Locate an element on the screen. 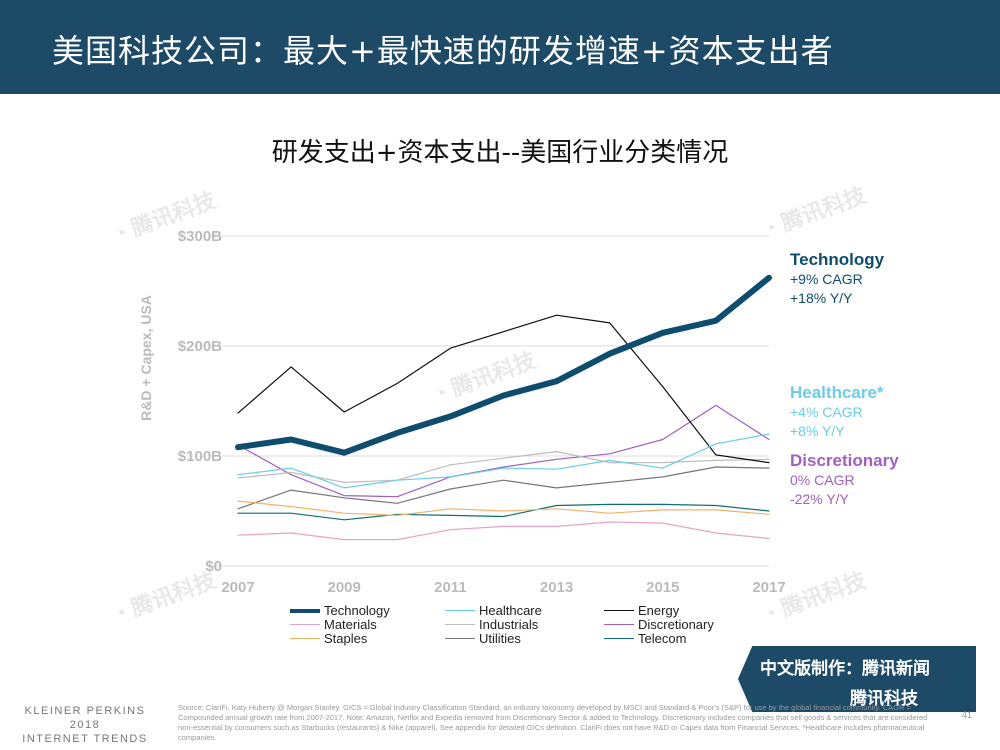 The width and height of the screenshot is (1000, 750). page-title: 美国科技公司：最大+最快速的研发增速+资本支出者 is located at coordinates (443, 51).